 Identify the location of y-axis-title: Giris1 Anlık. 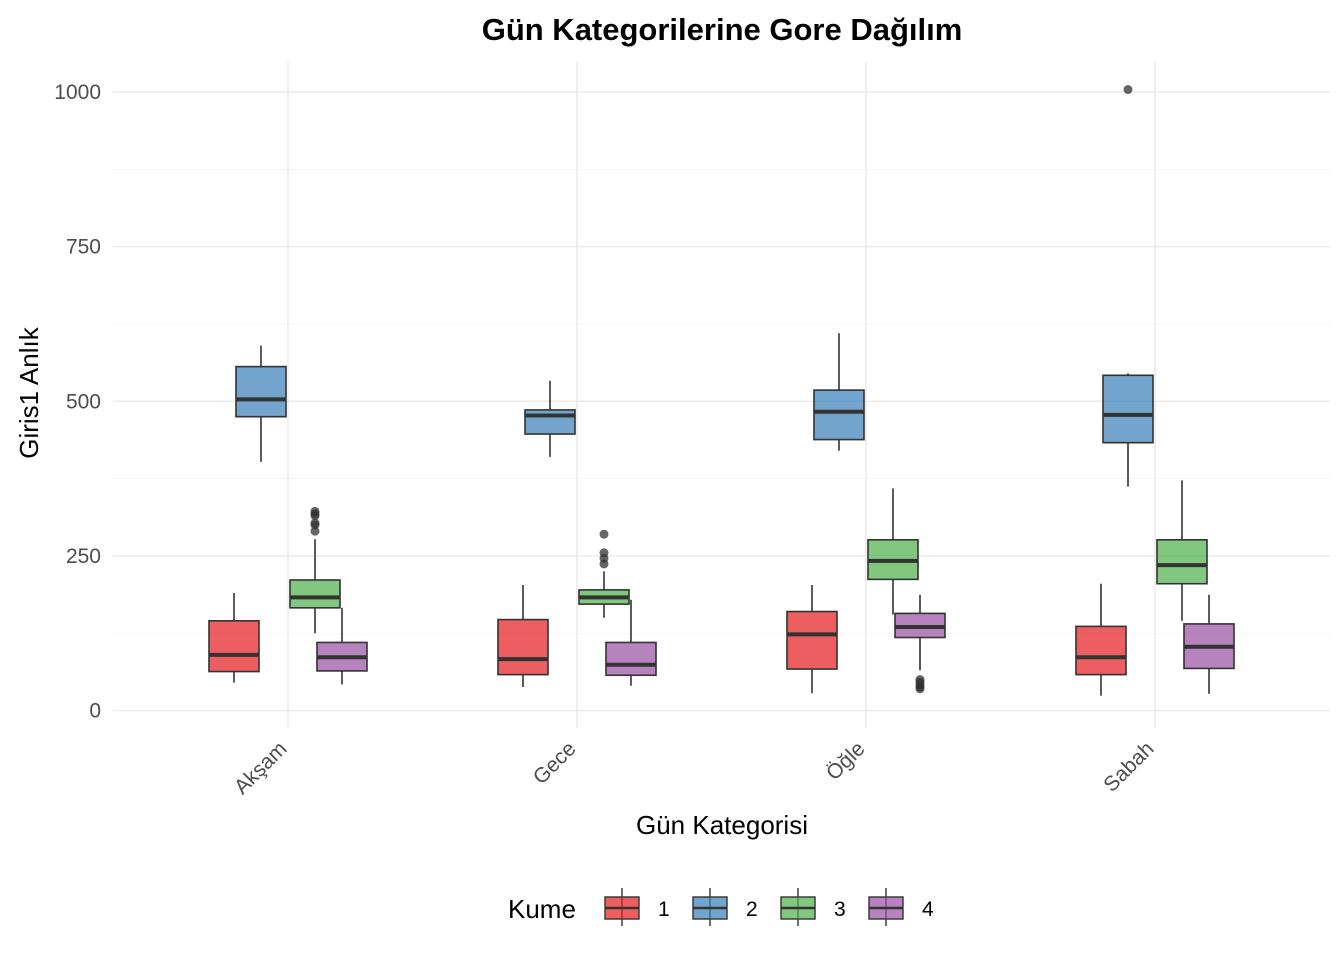
(29, 392).